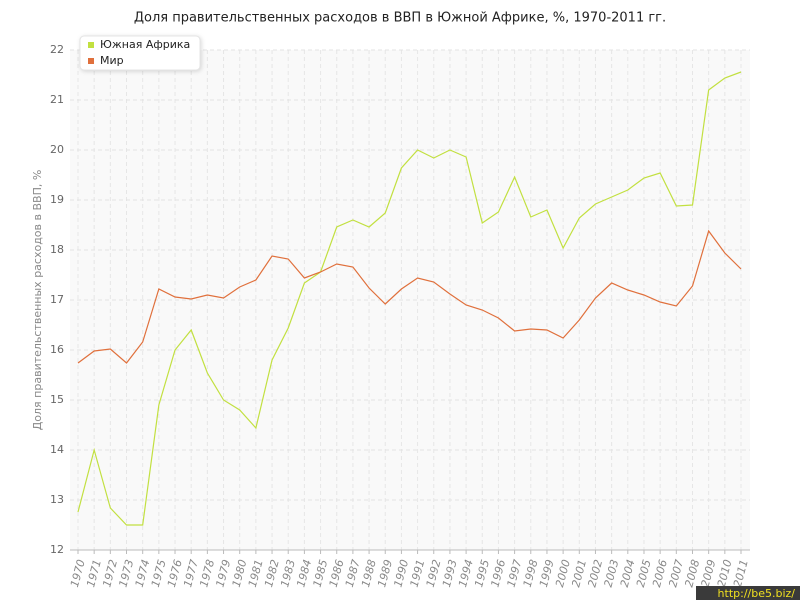 The width and height of the screenshot is (800, 604). Describe the element at coordinates (57, 399) in the screenshot. I see `y-tick-label: 15` at that location.